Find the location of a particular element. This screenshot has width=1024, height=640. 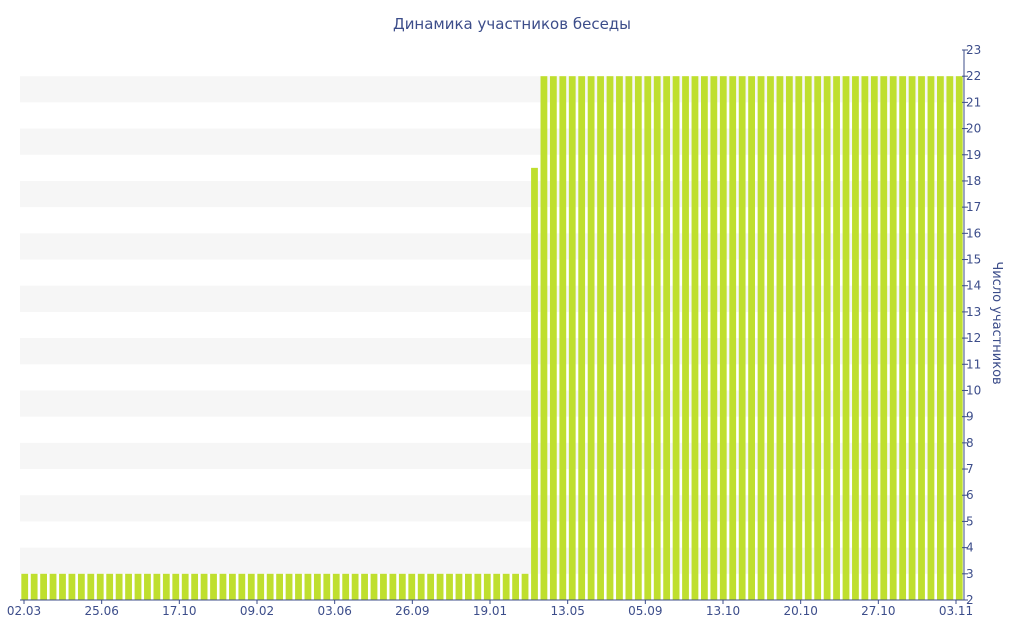

y-tick-label: 18 is located at coordinates (973, 181).